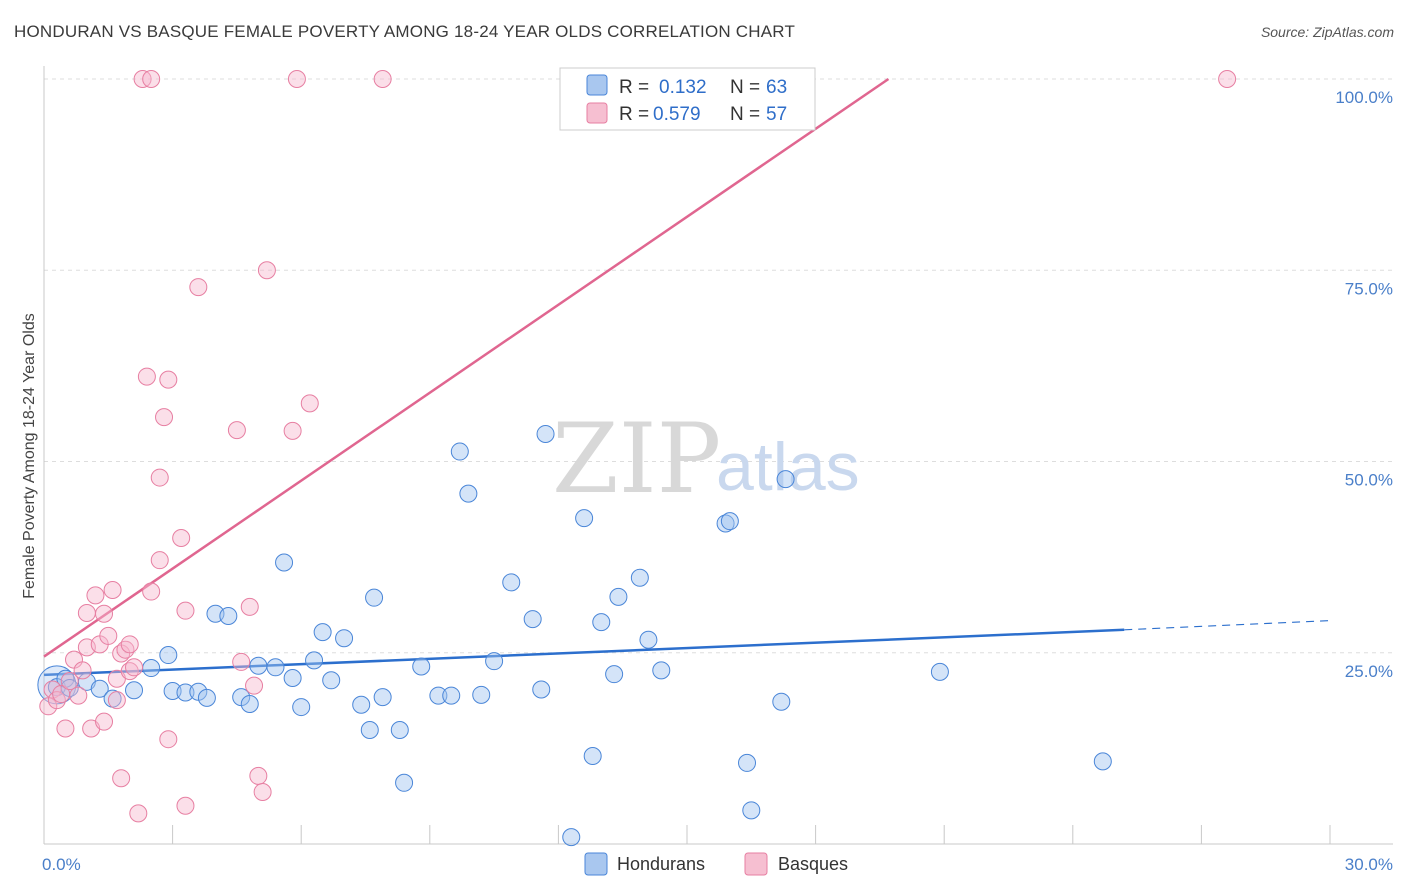 The height and width of the screenshot is (892, 1406). Describe the element at coordinates (634, 114) in the screenshot. I see `legend-r-label-2: R =` at that location.